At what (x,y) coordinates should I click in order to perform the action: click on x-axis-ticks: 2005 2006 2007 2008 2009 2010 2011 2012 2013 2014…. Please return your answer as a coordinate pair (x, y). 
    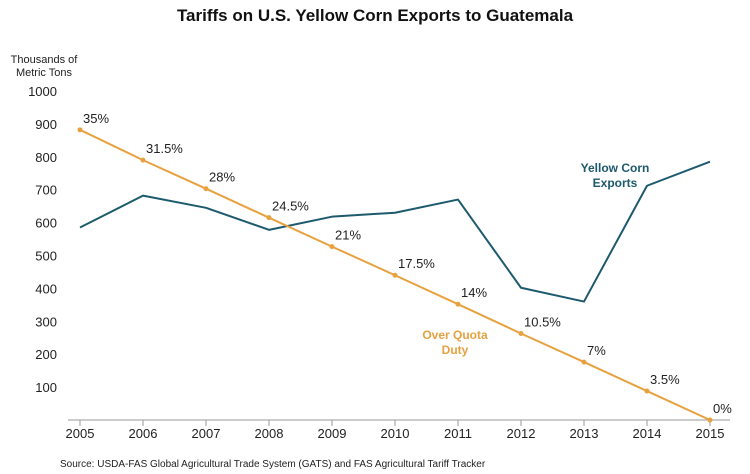
    Looking at the image, I should click on (395, 430).